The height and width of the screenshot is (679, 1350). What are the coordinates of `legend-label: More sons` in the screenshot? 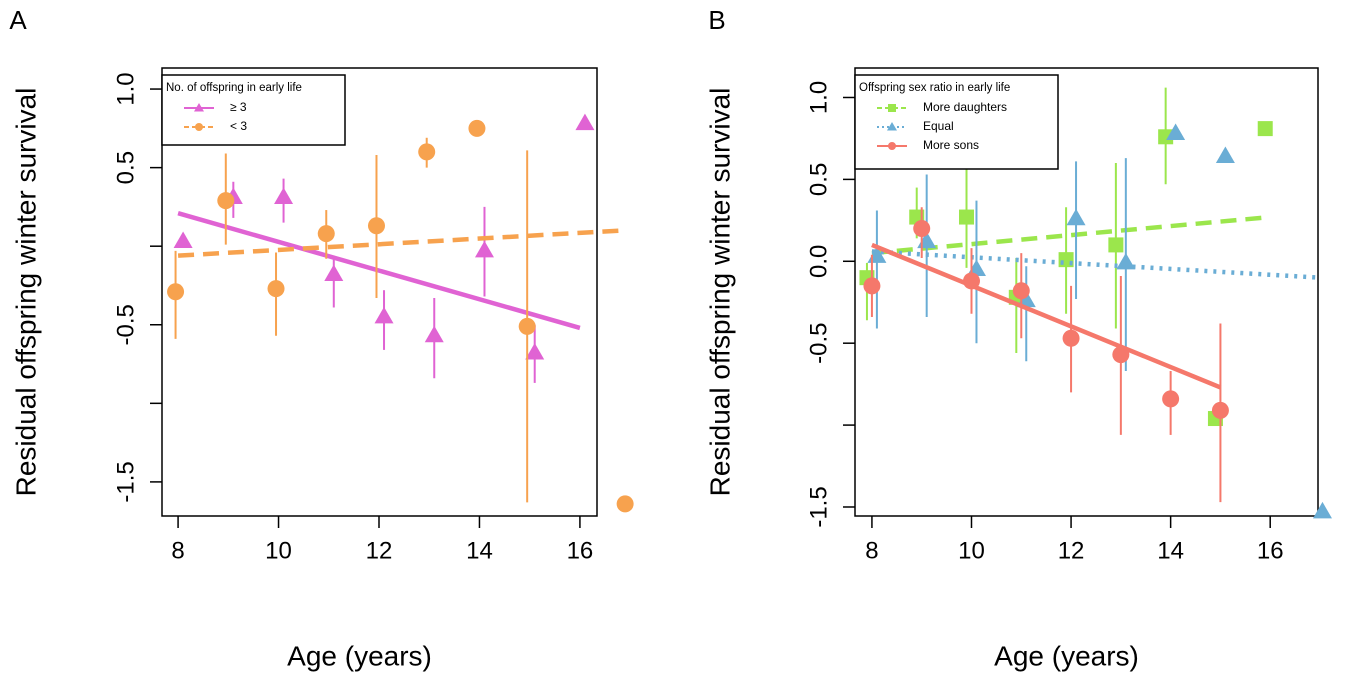 It's located at (951, 145).